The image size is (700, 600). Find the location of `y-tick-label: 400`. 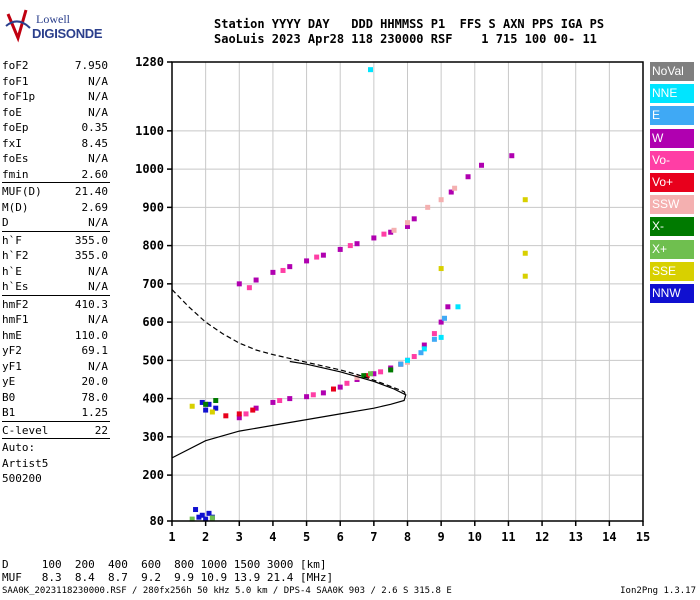

y-tick-label: 400 is located at coordinates (153, 399).